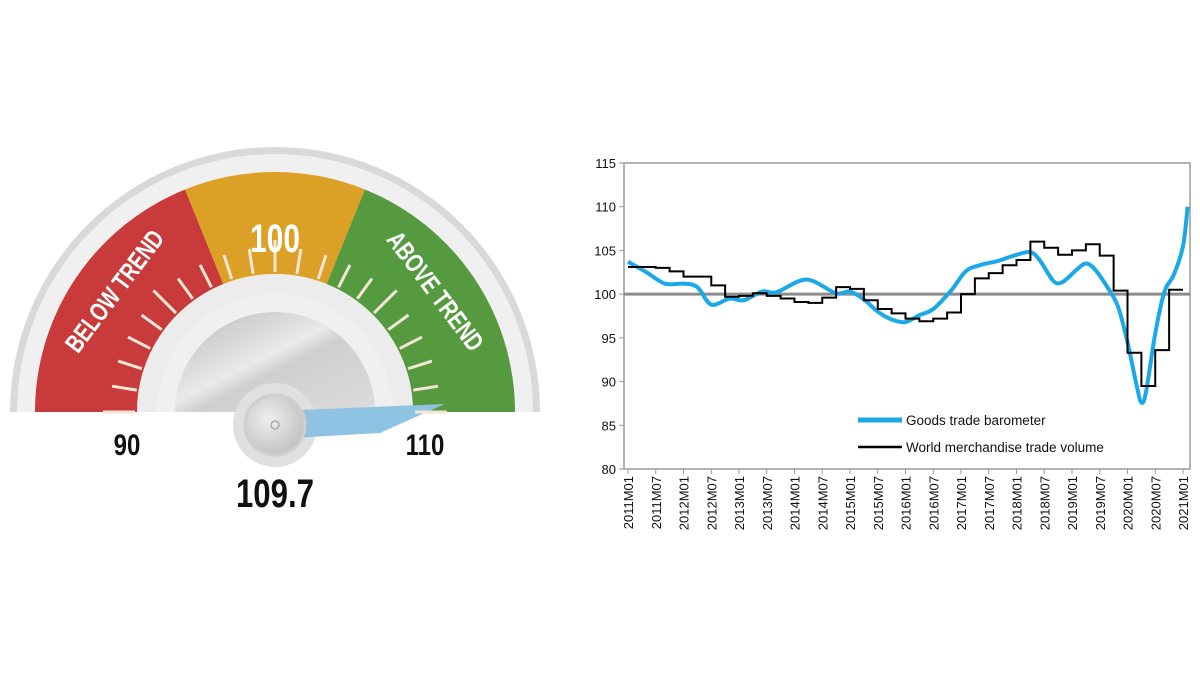 The height and width of the screenshot is (675, 1200). Describe the element at coordinates (656, 502) in the screenshot. I see `x-tick-label: 2011M07` at that location.